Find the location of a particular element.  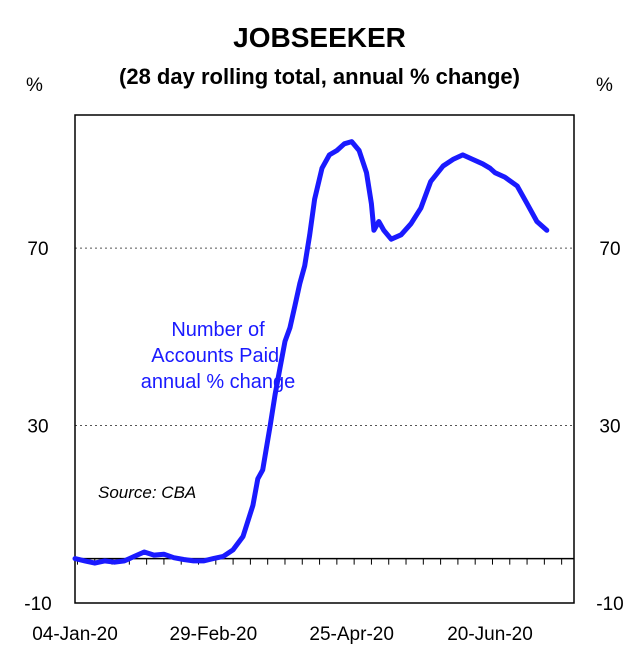

y-tick-label-left-30: 30 is located at coordinates (37, 427).